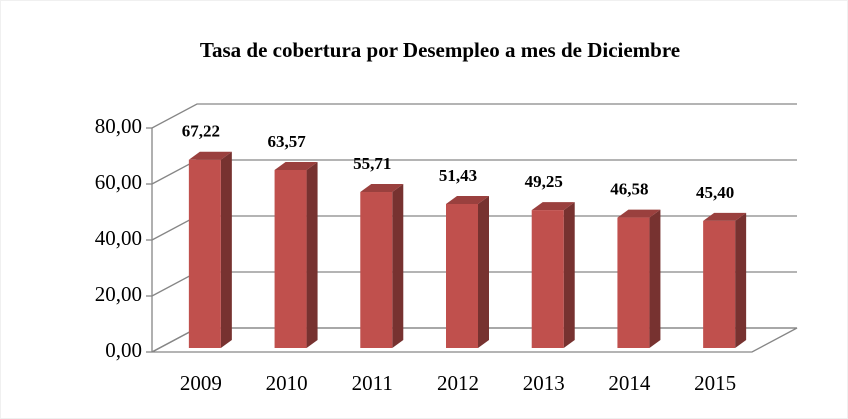  I want to click on x-tick-label: 2012, so click(458, 383).